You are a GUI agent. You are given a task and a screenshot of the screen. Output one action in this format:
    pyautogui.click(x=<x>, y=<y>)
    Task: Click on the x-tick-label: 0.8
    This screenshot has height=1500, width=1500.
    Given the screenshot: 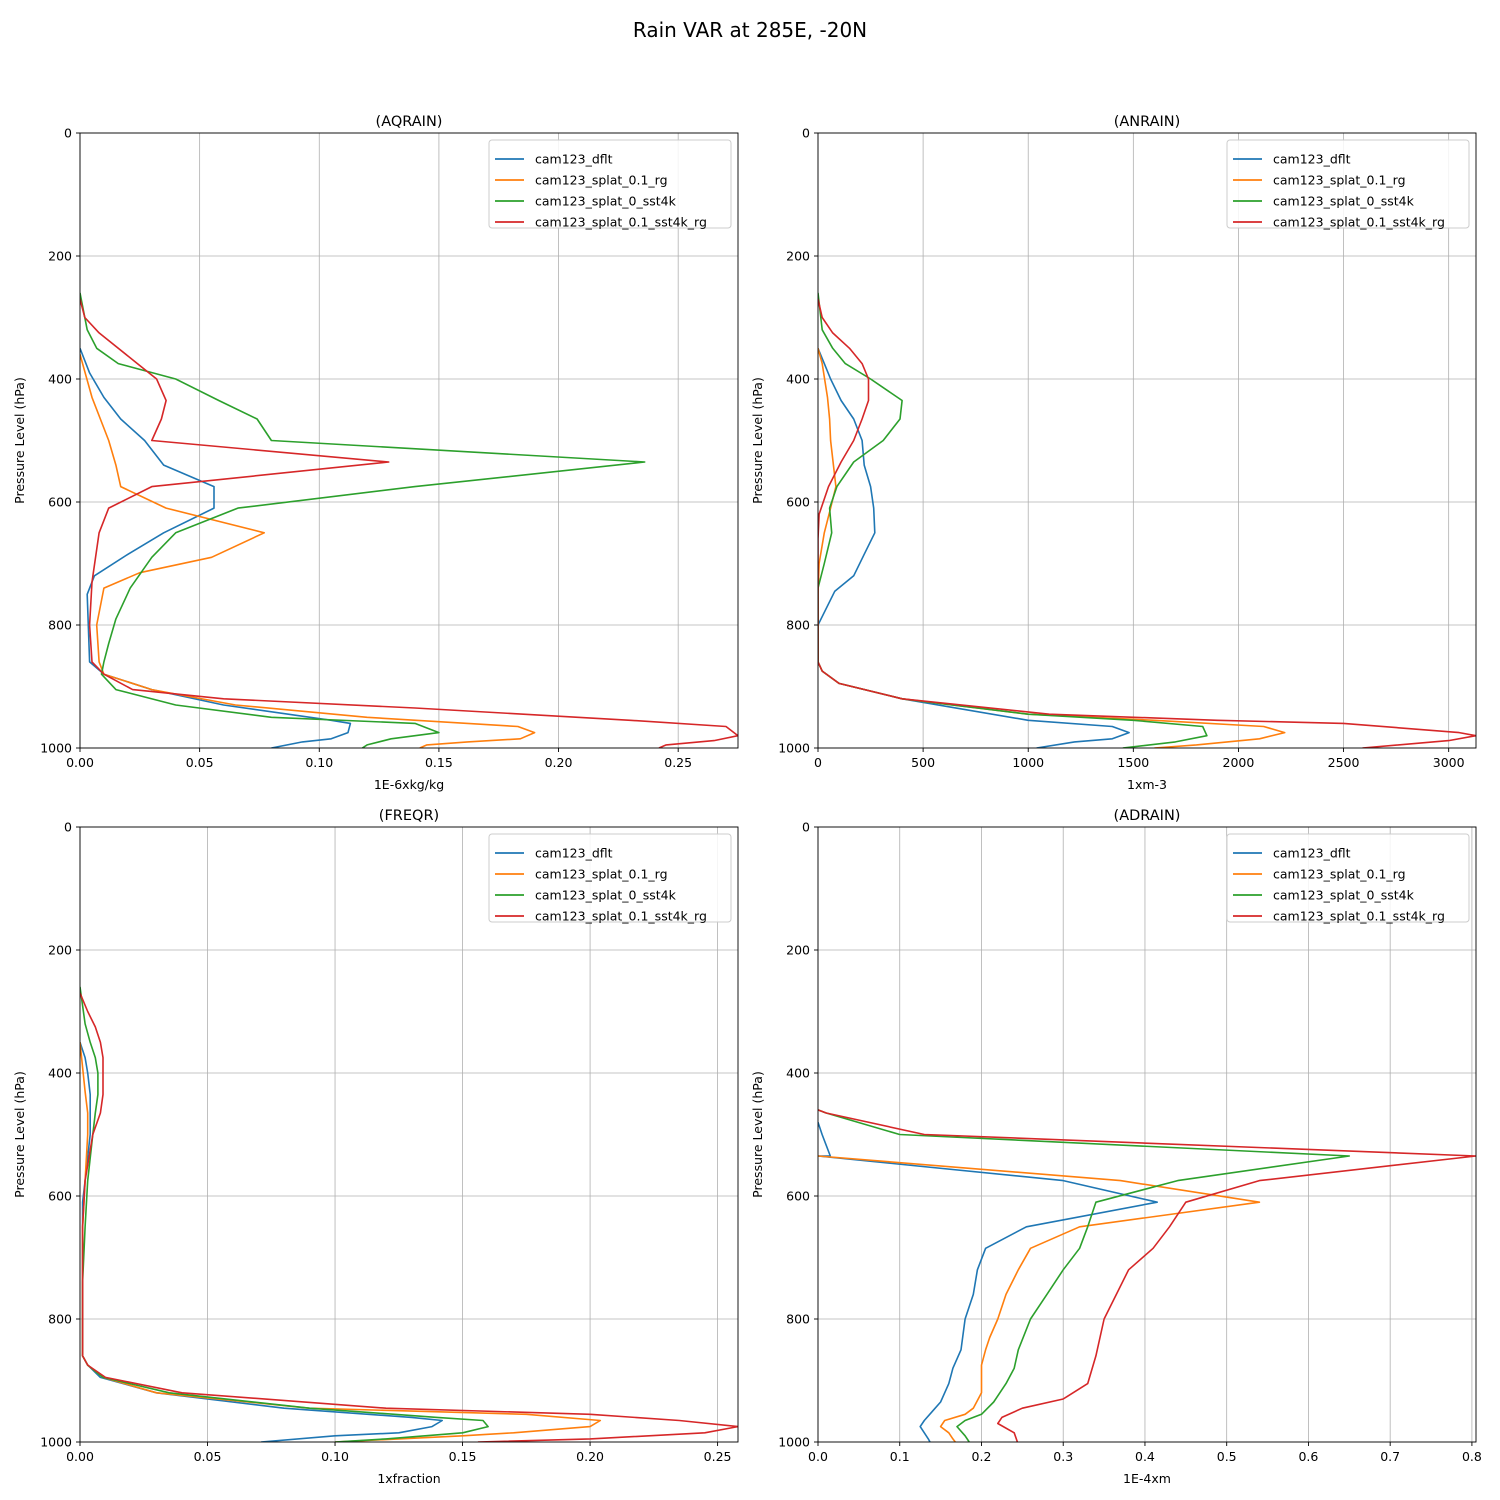 What is the action you would take?
    pyautogui.click(x=1472, y=1456)
    